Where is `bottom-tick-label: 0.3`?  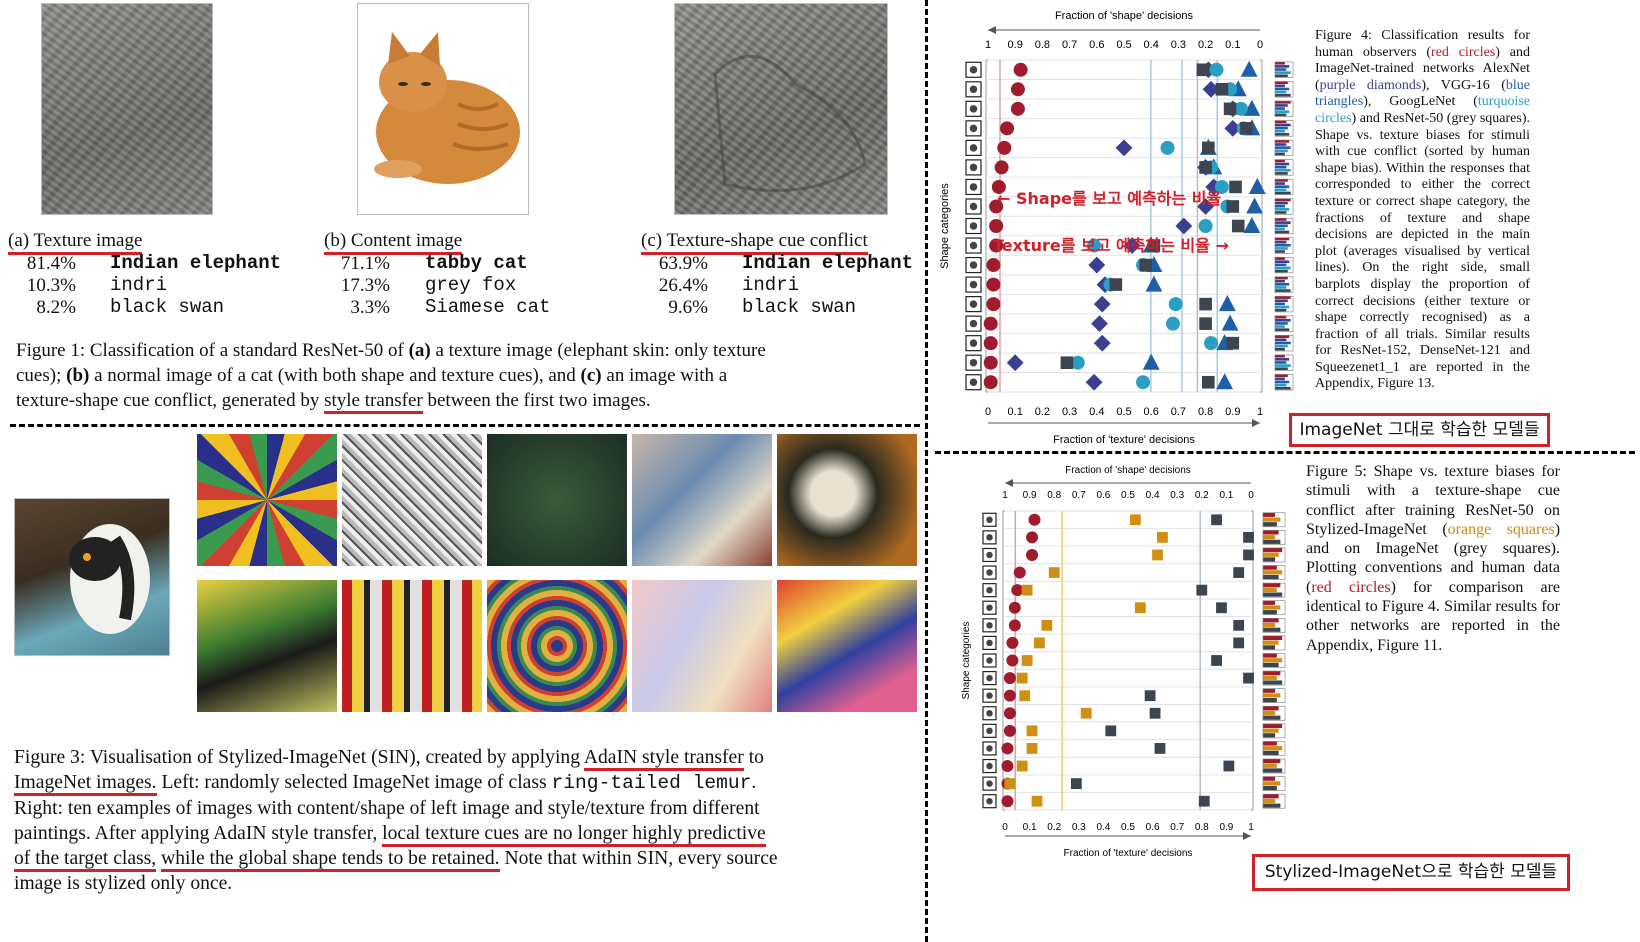
bottom-tick-label: 0.3 is located at coordinates (1079, 827).